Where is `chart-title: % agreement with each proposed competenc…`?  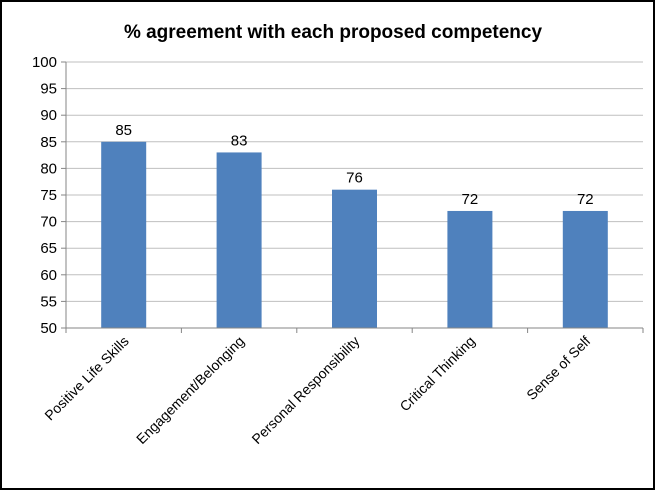
chart-title: % agreement with each proposed competenc… is located at coordinates (333, 32).